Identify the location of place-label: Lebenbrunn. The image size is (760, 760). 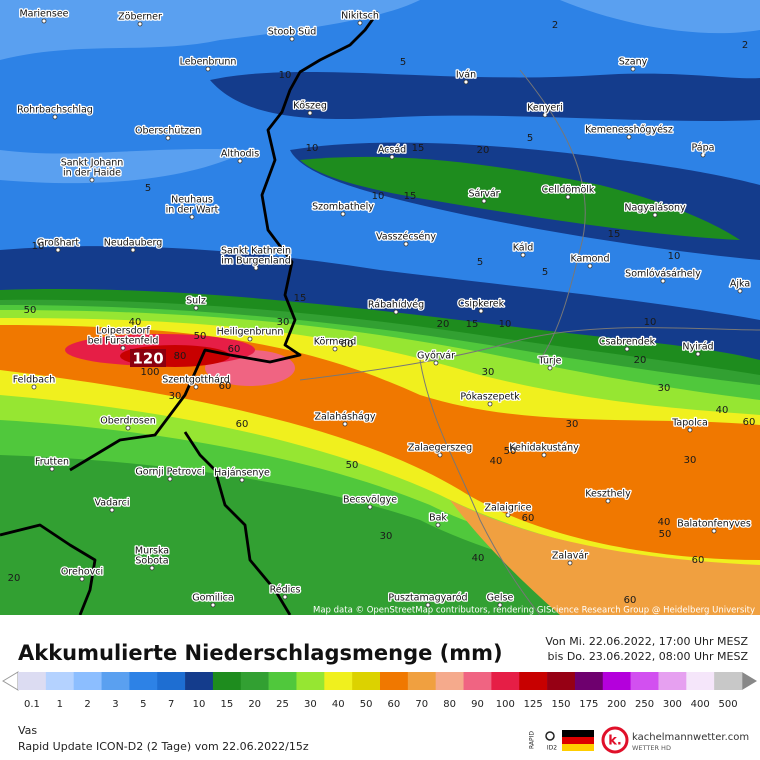
(208, 62).